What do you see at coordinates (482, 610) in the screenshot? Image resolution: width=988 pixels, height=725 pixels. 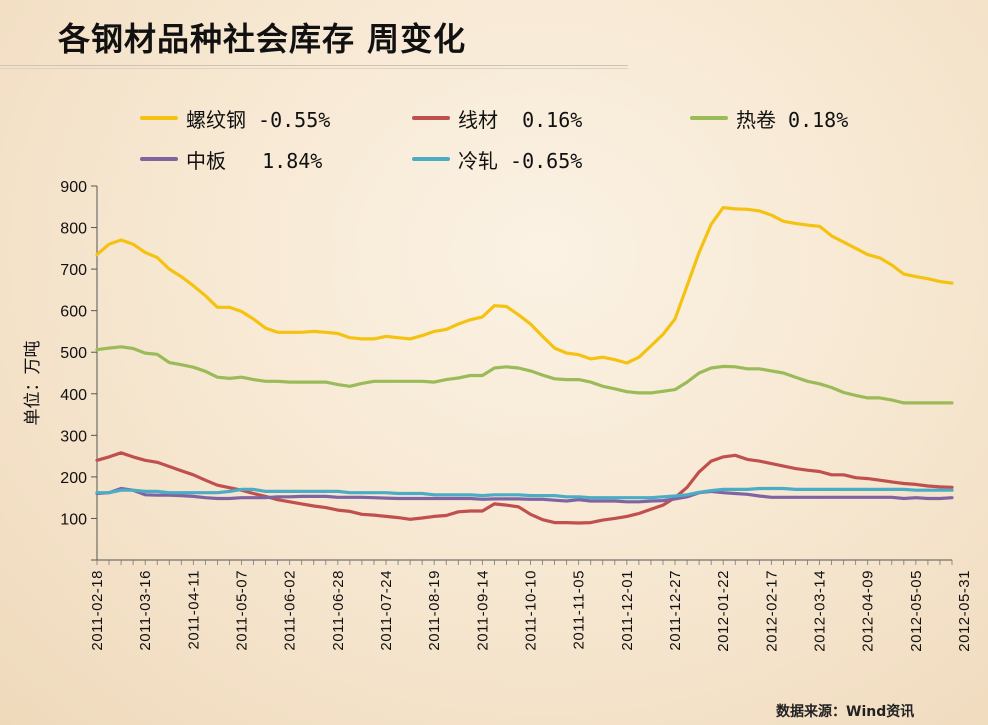 I see `x-tick-label: 2011-09-14` at bounding box center [482, 610].